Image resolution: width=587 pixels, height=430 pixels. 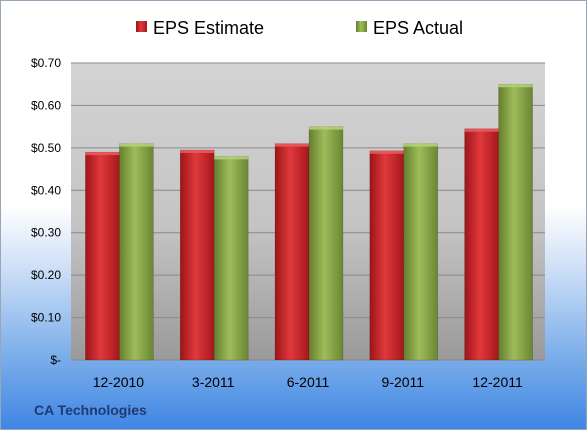 I want to click on bar-actual-6-2011, so click(x=326, y=243).